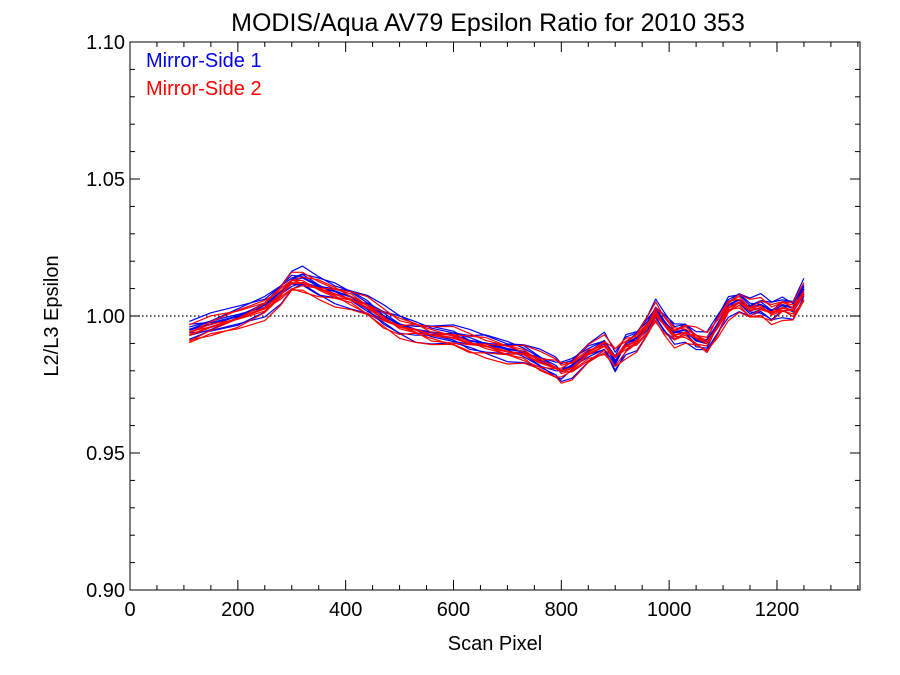  What do you see at coordinates (345, 610) in the screenshot?
I see `x-tick-label: 400` at bounding box center [345, 610].